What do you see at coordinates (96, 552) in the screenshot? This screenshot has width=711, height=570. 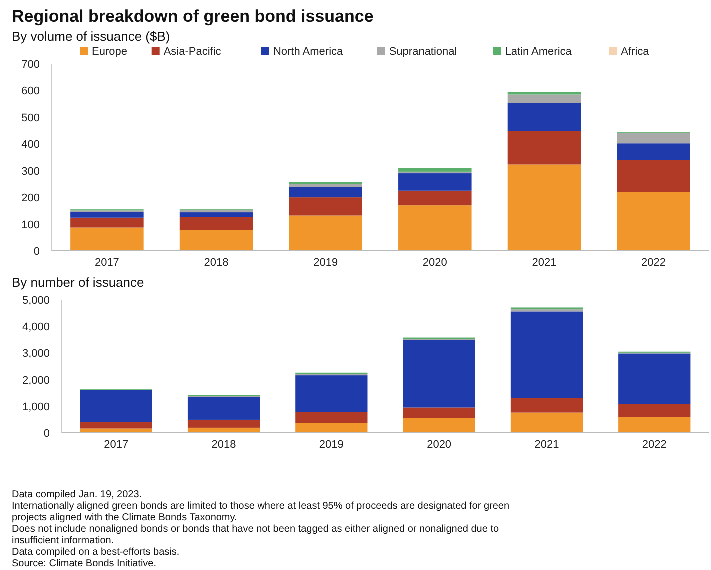 I see `text: Data compiled on a best-efforts basis.` at bounding box center [96, 552].